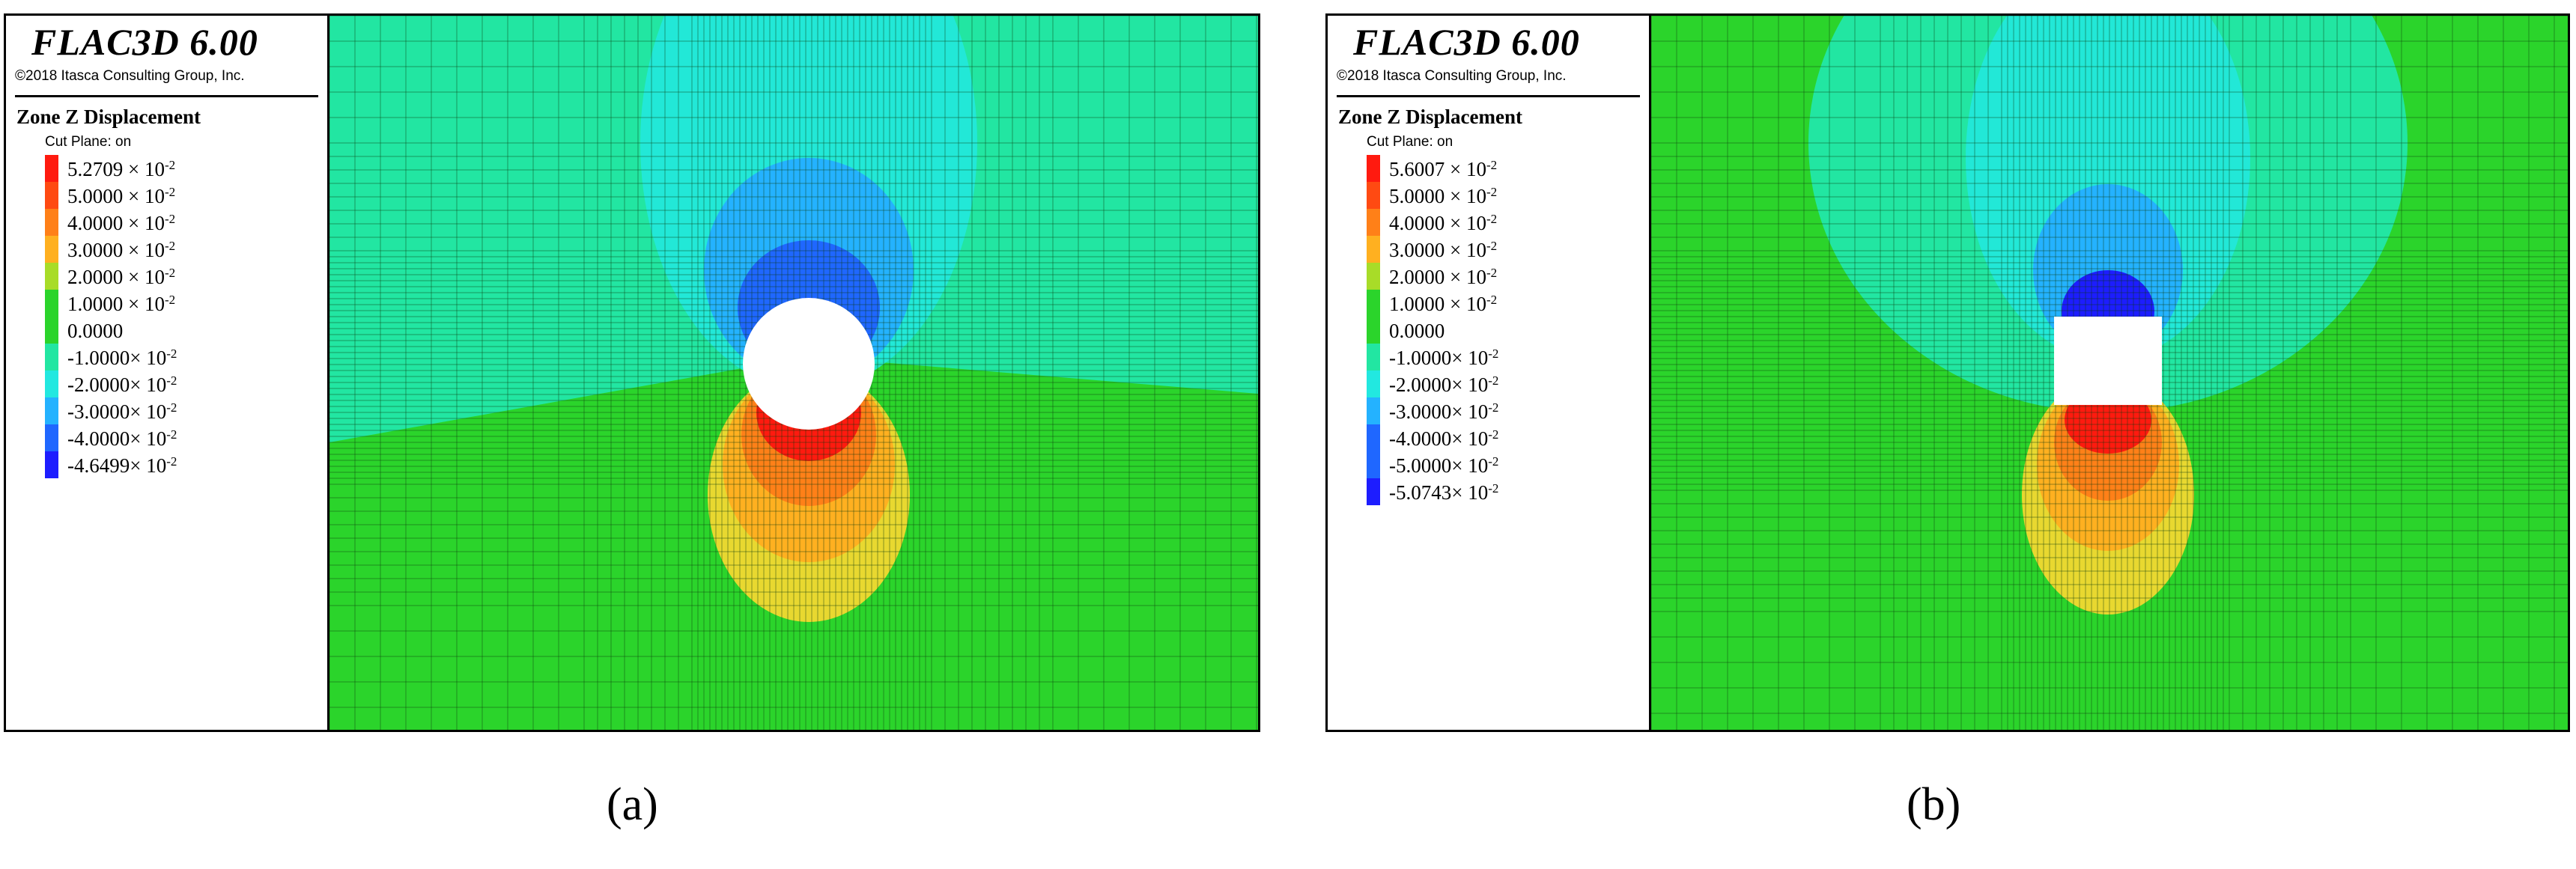 Image resolution: width=2576 pixels, height=869 pixels. Describe the element at coordinates (1444, 465) in the screenshot. I see `scale-label: -5.0000× 10⁻²` at that location.